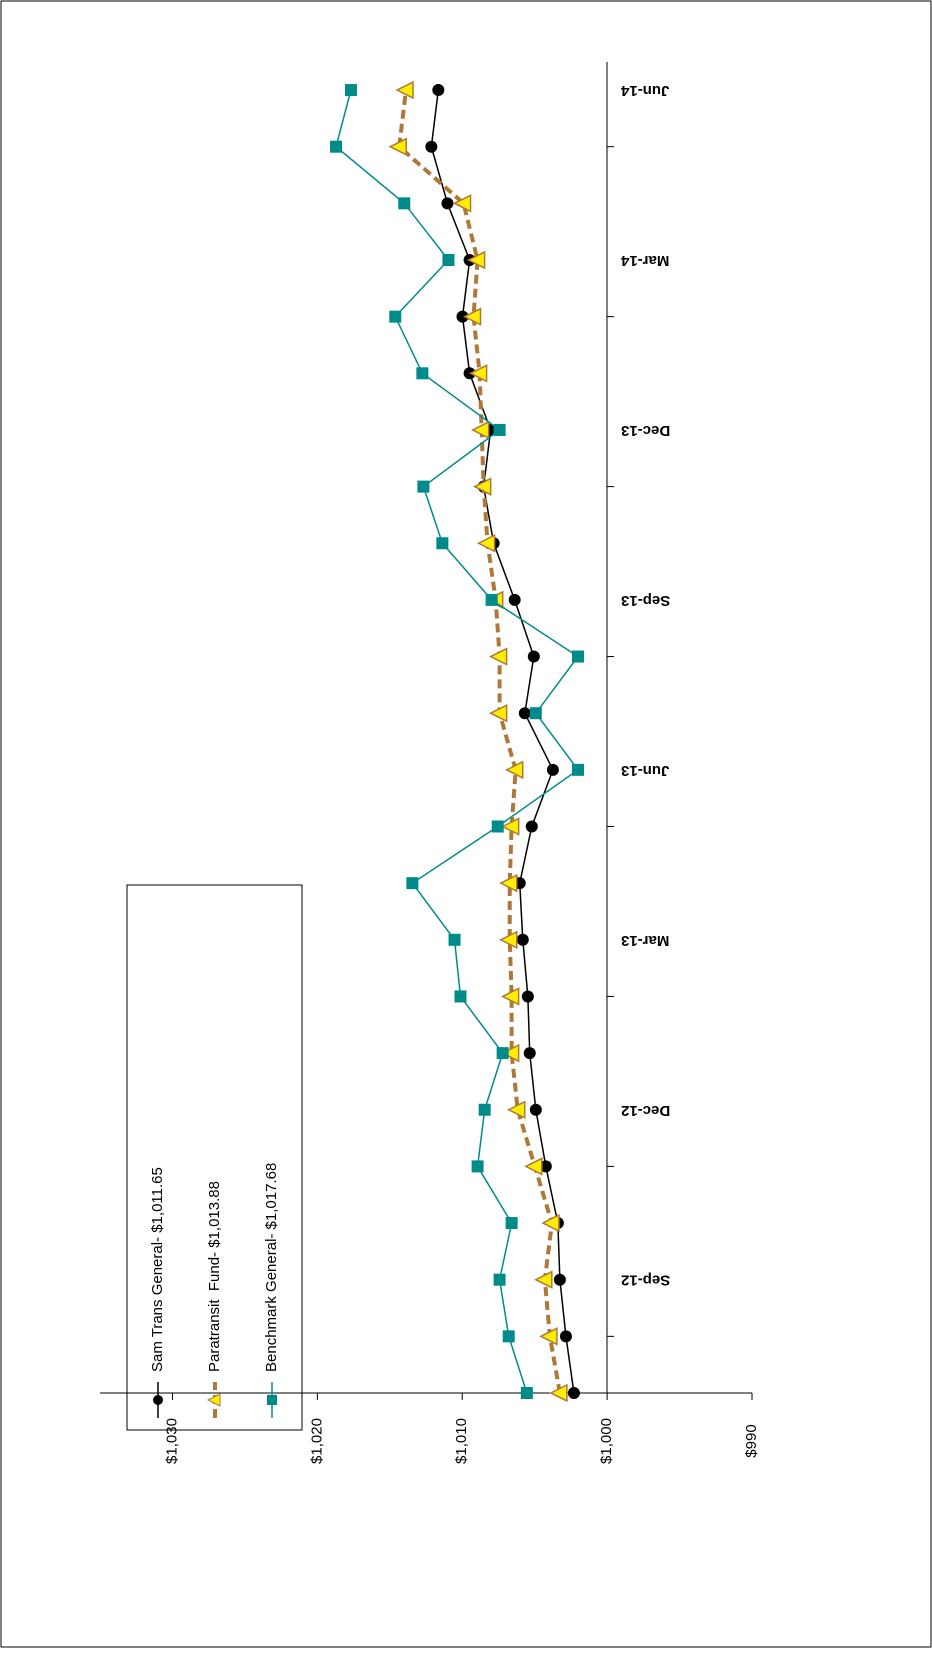 This screenshot has width=932, height=1653. I want to click on y-tick-label: $990, so click(751, 1440).